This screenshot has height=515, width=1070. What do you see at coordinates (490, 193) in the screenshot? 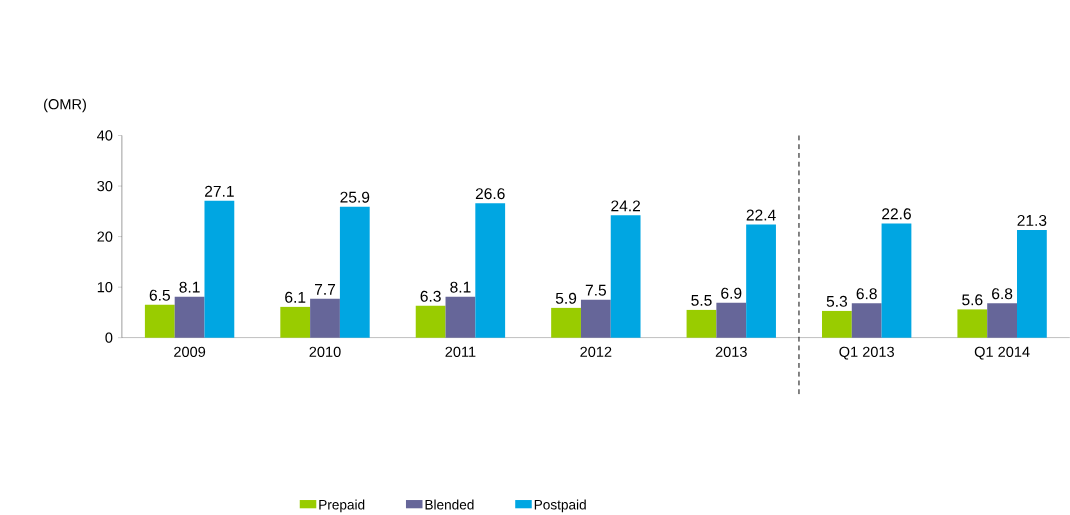
I see `data-label: 26.6` at bounding box center [490, 193].